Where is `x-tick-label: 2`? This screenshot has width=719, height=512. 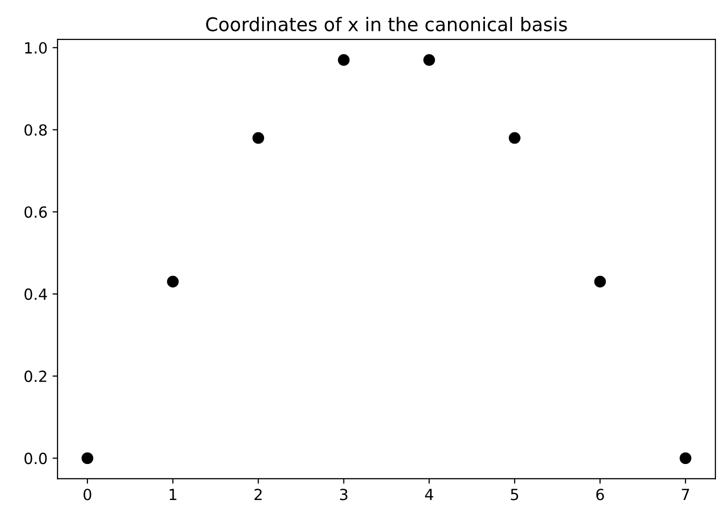 x-tick-label: 2 is located at coordinates (258, 494).